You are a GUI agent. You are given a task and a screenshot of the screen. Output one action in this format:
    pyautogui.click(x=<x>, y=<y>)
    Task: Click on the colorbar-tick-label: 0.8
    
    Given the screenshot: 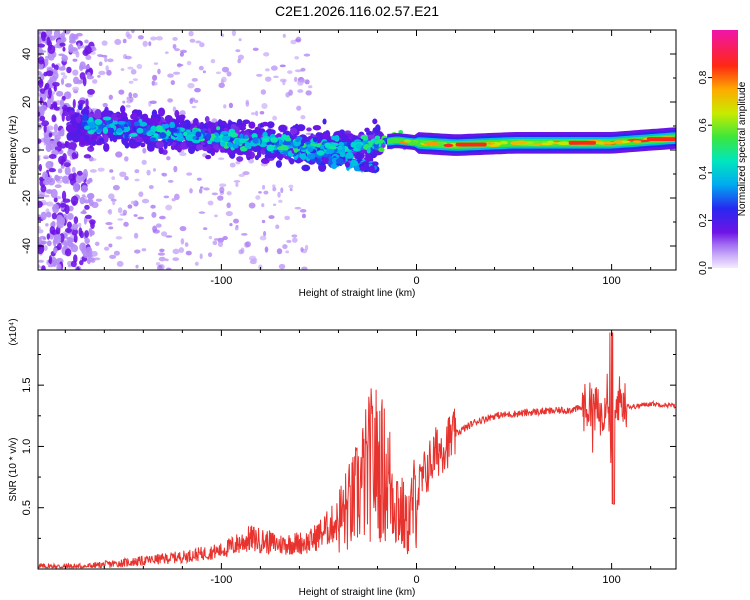 What is the action you would take?
    pyautogui.click(x=703, y=77)
    